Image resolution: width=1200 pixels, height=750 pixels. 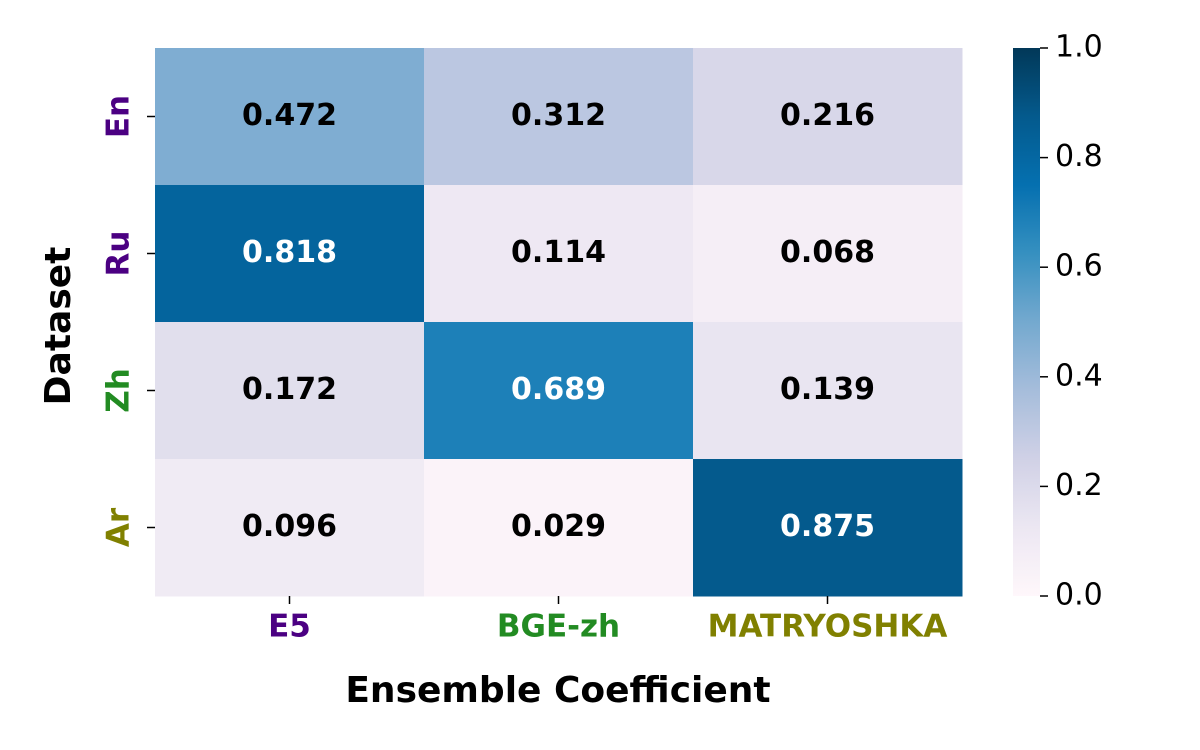 What do you see at coordinates (58, 326) in the screenshot?
I see `y-axis-title: Dataset` at bounding box center [58, 326].